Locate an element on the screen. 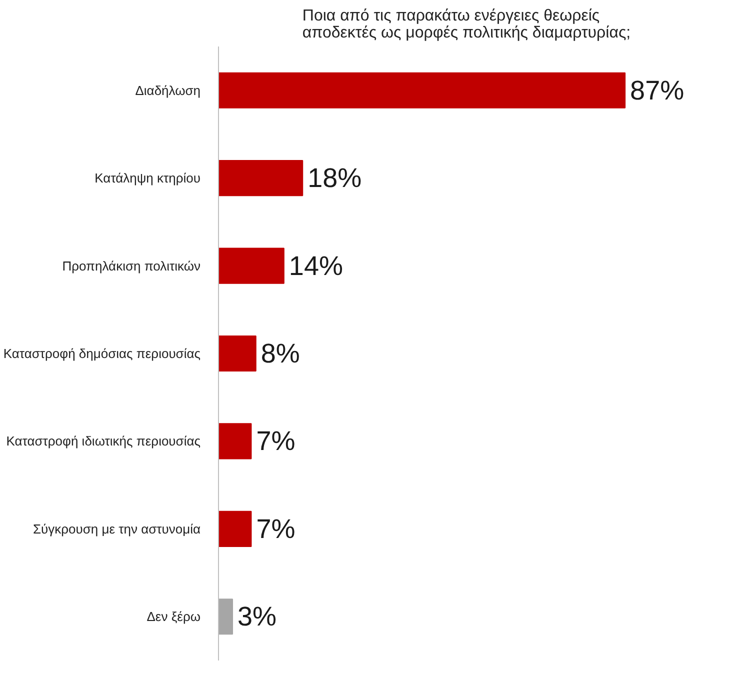 The height and width of the screenshot is (680, 734). y-tick-label: Καταστροφή δημόσιας περιουσίας is located at coordinates (102, 353).